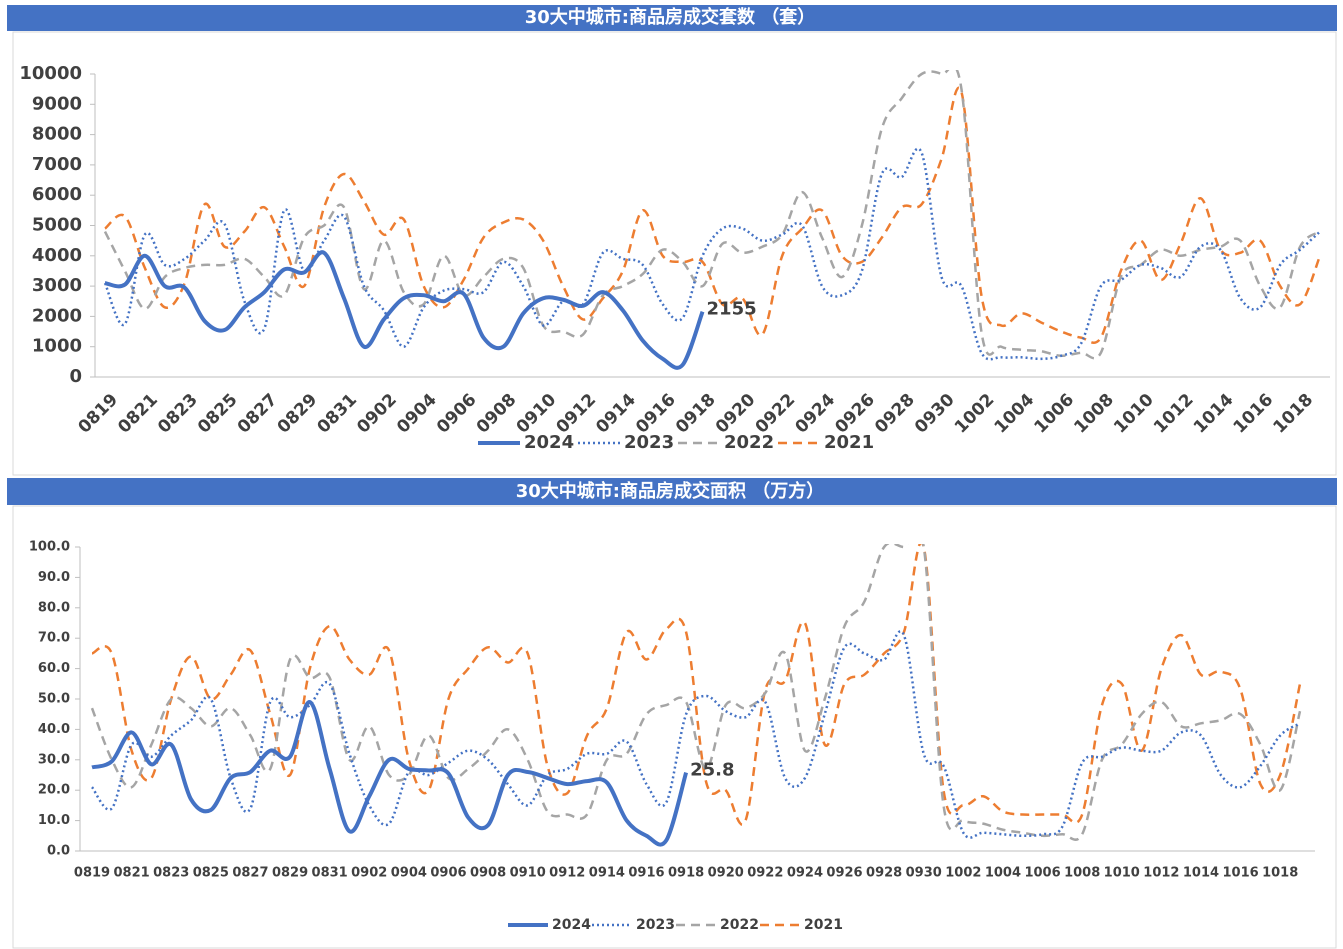 The width and height of the screenshot is (1343, 949). Describe the element at coordinates (805, 873) in the screenshot. I see `x-tick-label: 0924` at that location.